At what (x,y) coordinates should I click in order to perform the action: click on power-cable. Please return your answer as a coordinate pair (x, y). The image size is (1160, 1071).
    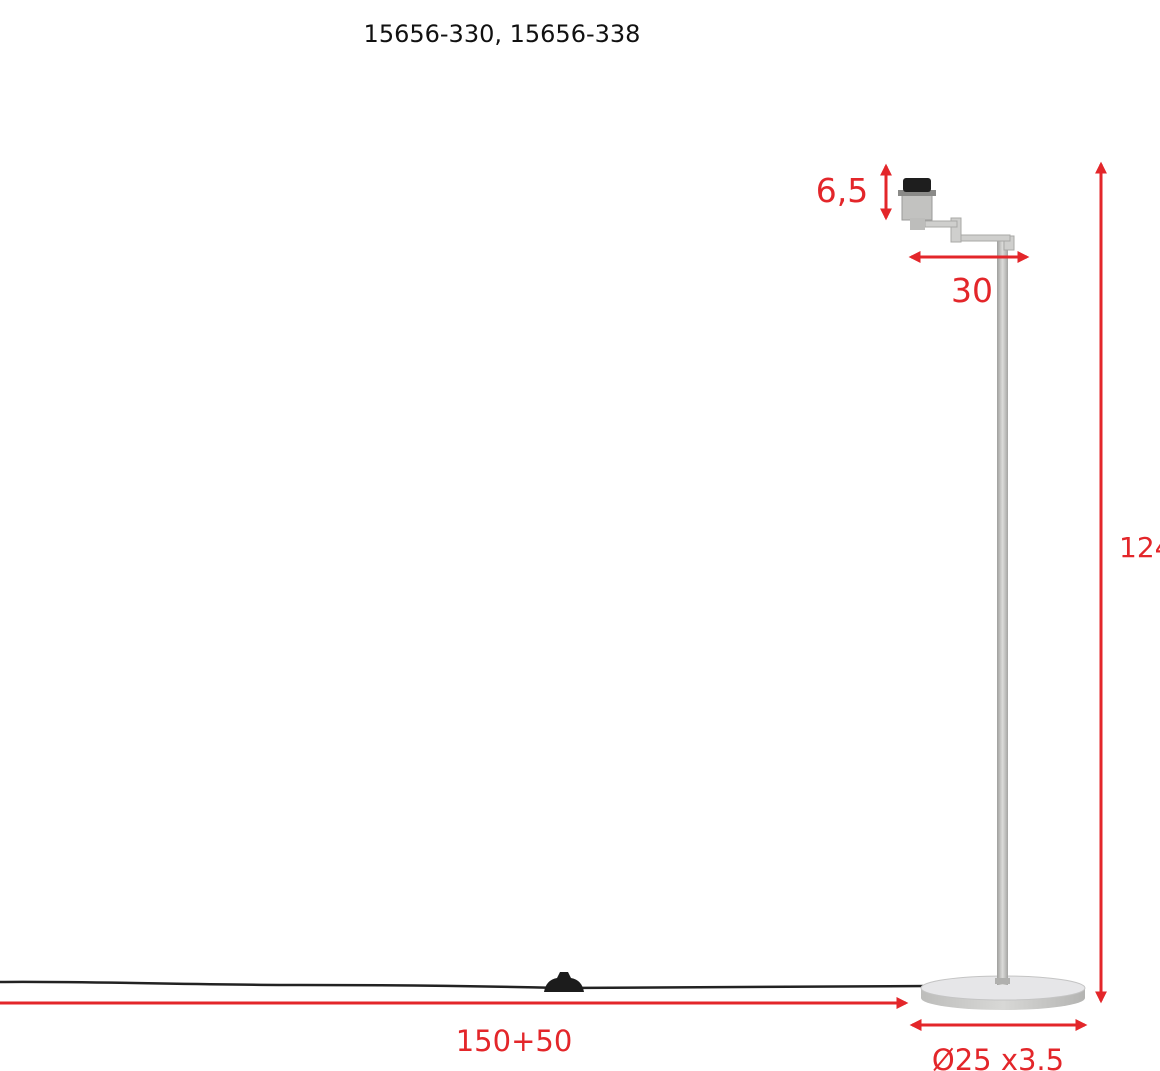
    Looking at the image, I should click on (465, 985).